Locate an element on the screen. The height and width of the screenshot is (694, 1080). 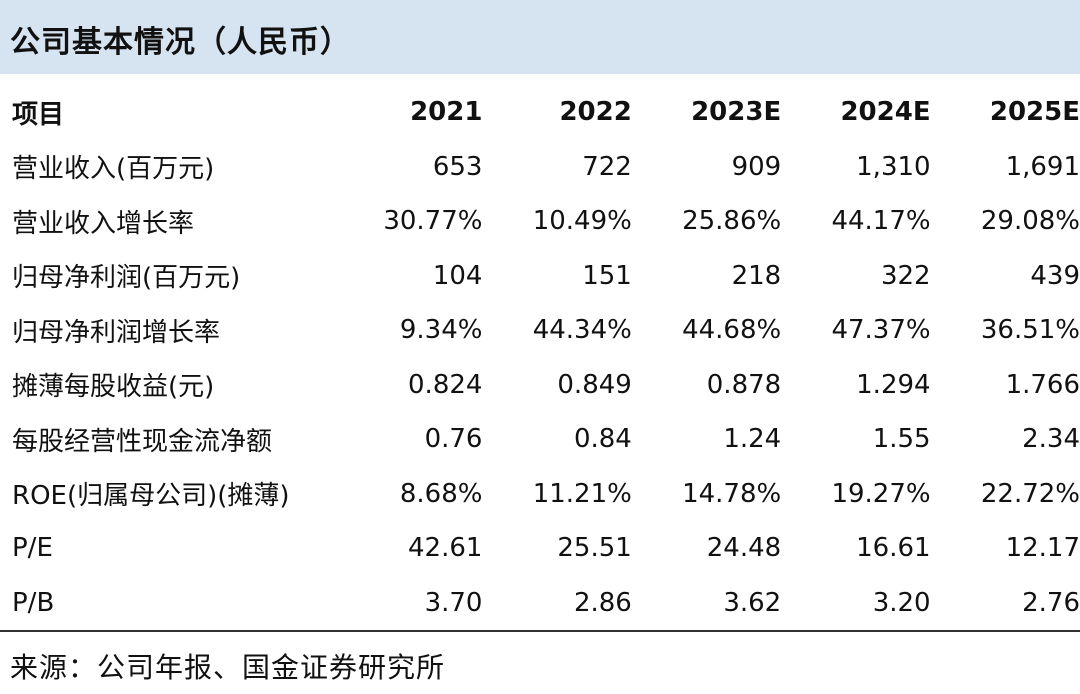
source-note: 来源：公司年报、国金证券研究所 is located at coordinates (228, 667).